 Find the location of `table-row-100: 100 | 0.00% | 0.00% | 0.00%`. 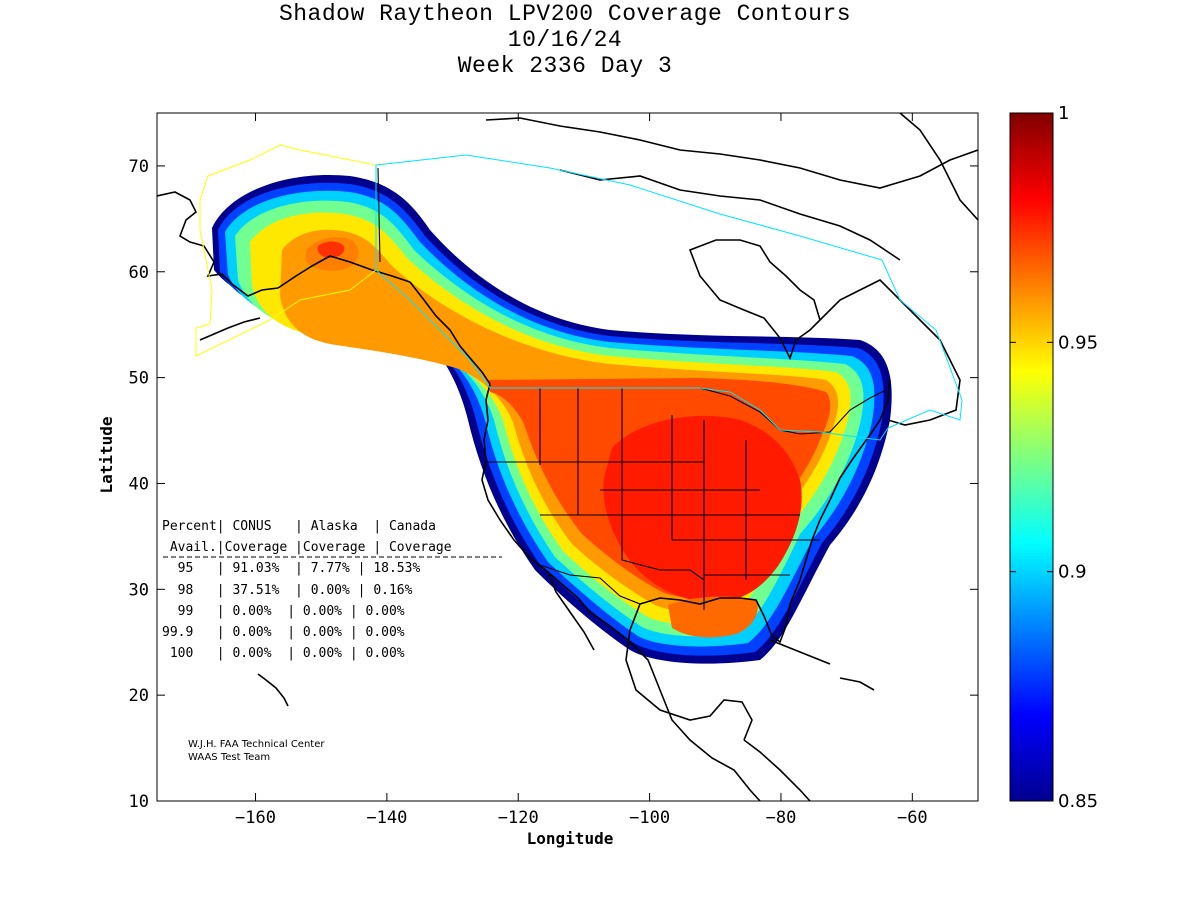

table-row-100: 100 | 0.00% | 0.00% | 0.00% is located at coordinates (283, 653).